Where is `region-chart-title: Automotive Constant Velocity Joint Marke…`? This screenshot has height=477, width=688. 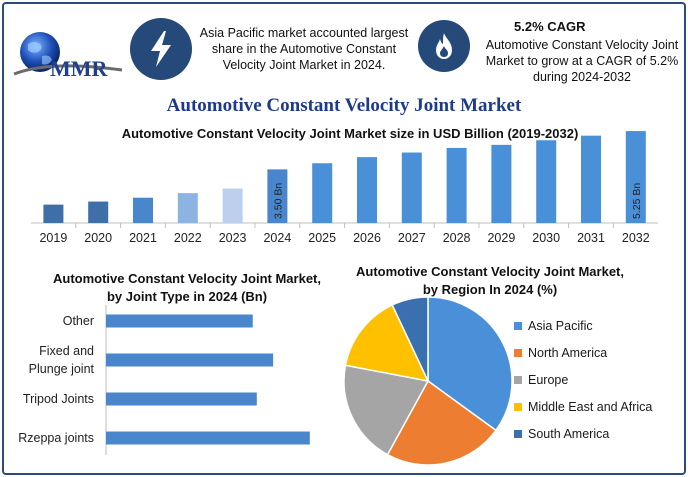
region-chart-title: Automotive Constant Velocity Joint Marke… is located at coordinates (490, 280).